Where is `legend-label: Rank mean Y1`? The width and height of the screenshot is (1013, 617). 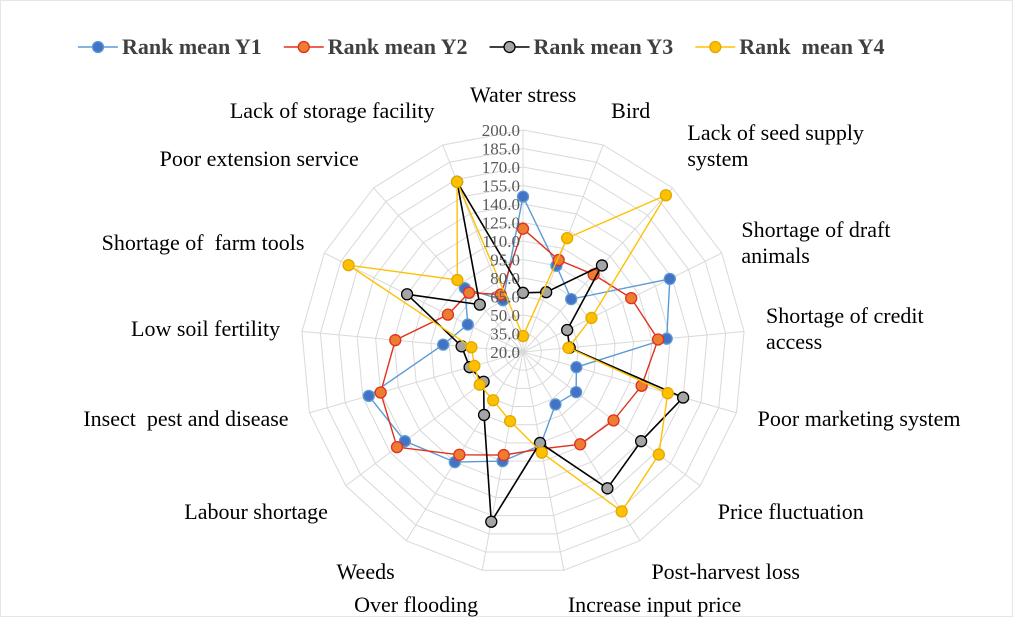 legend-label: Rank mean Y1 is located at coordinates (192, 46).